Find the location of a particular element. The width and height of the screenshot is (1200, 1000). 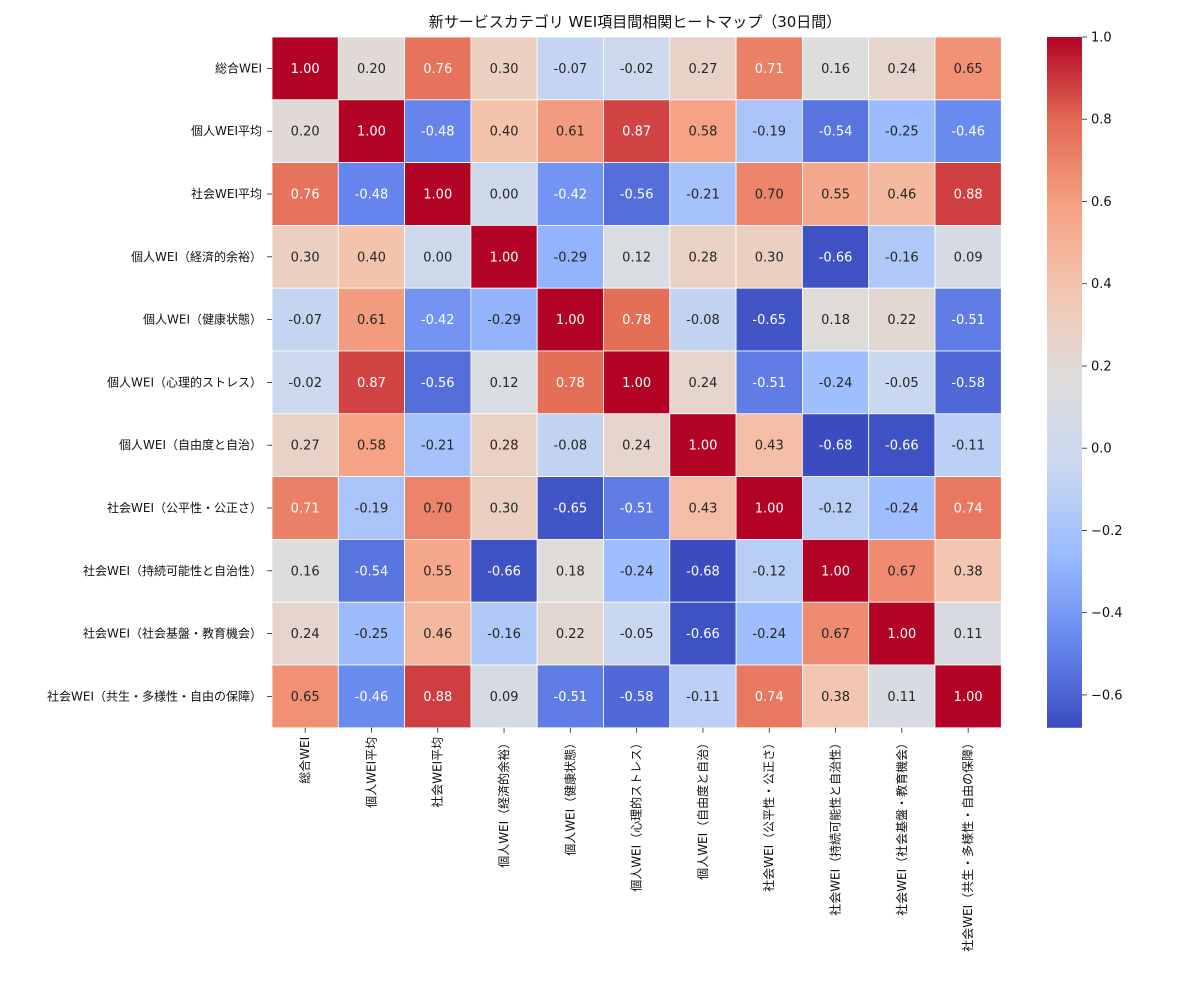

row-label: 個人WEI（心理的ストレス） is located at coordinates (184, 381).